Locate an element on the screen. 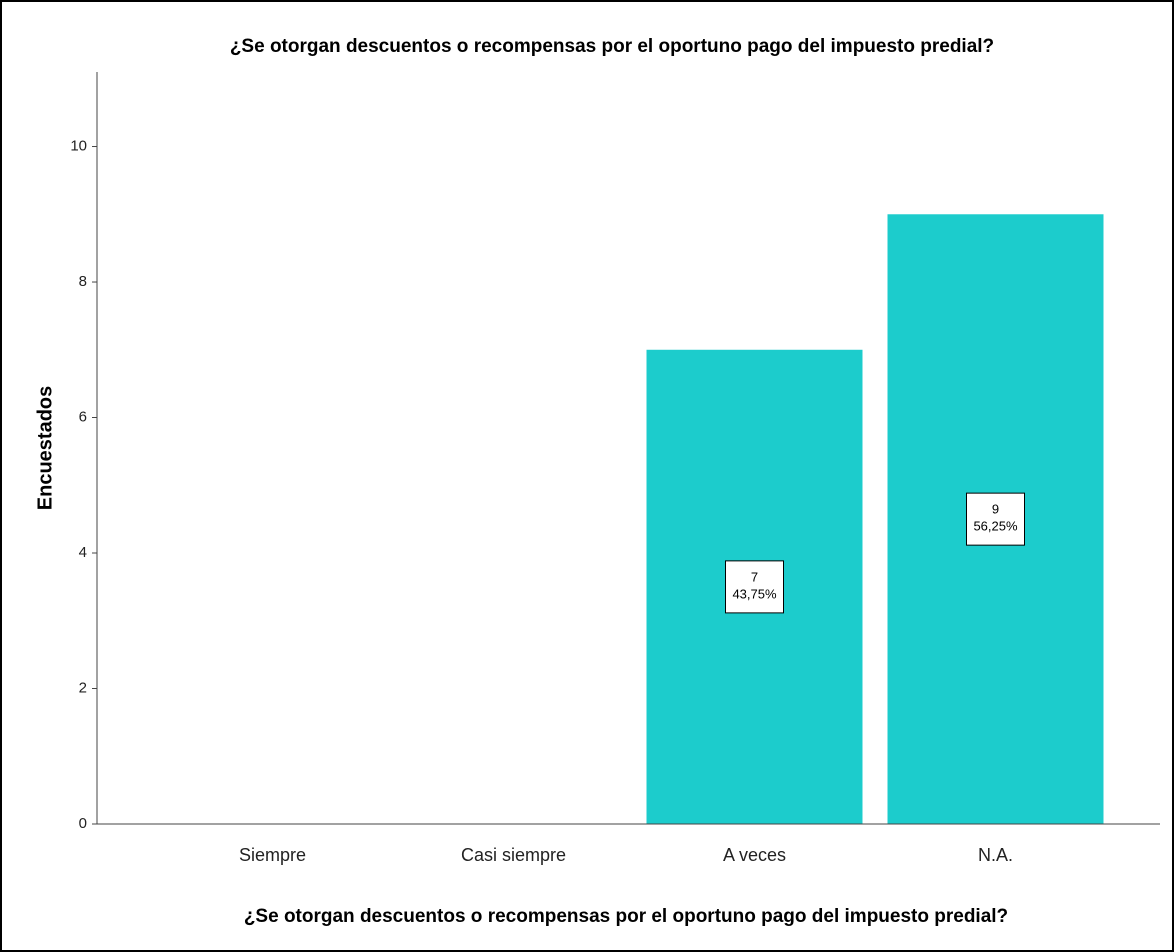 This screenshot has height=952, width=1174. value-label: 9 is located at coordinates (995, 509).